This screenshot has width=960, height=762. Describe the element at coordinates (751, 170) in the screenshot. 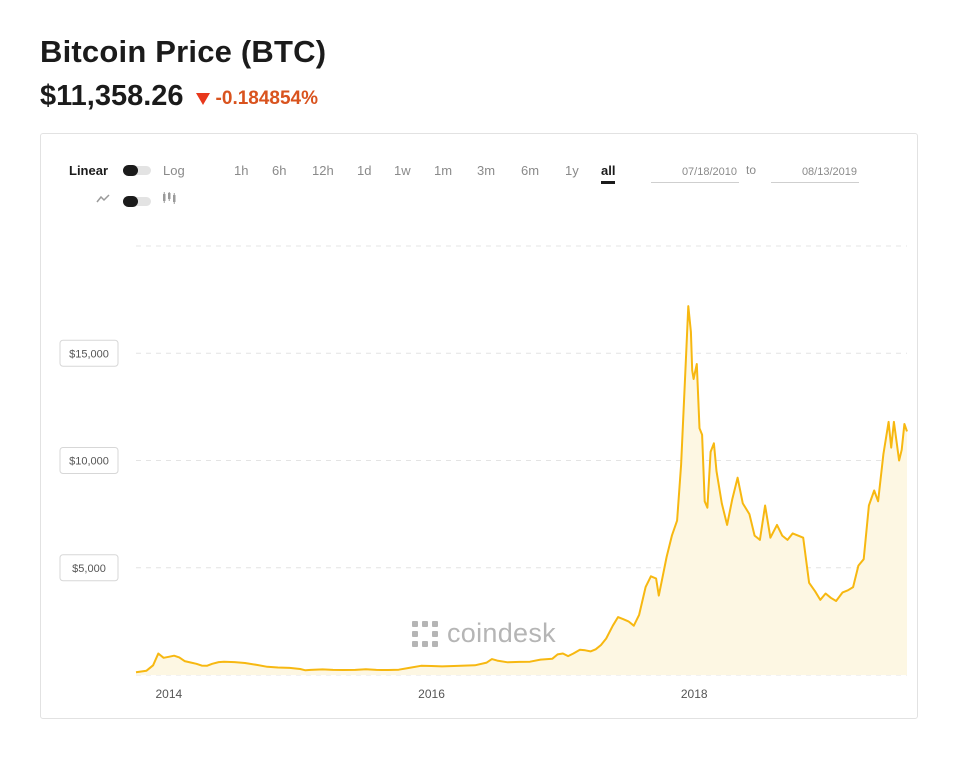

I see `date-to-label: to` at that location.